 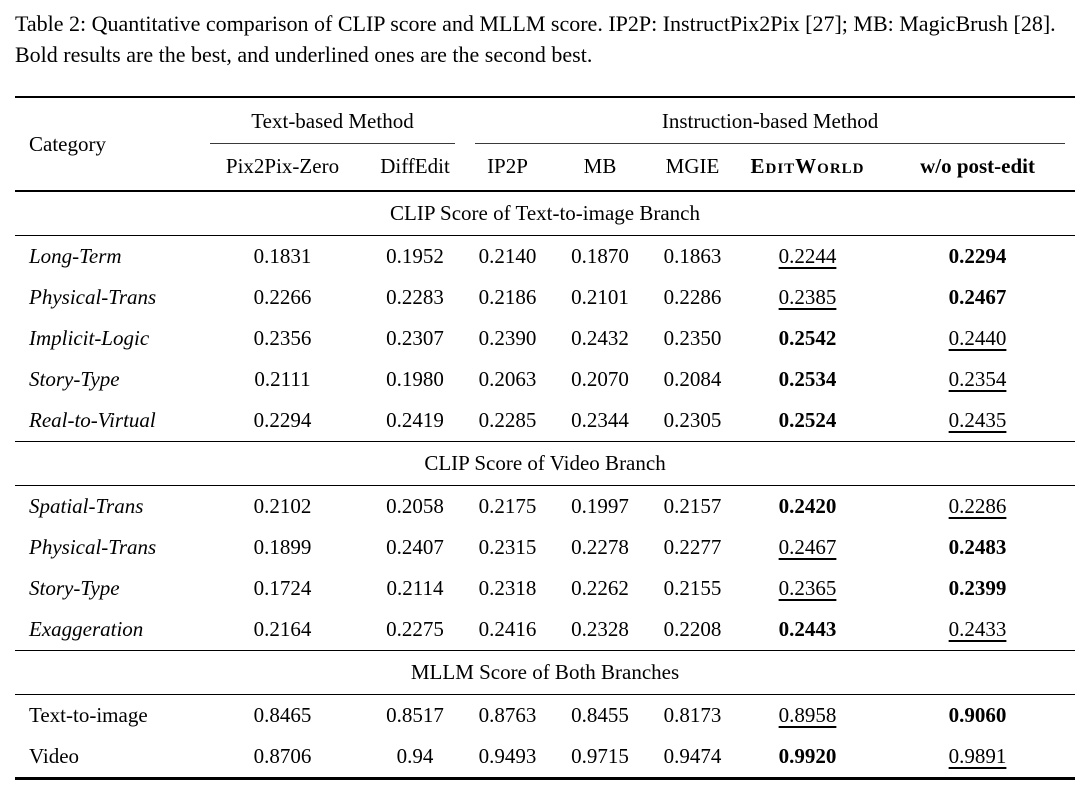 What do you see at coordinates (977, 297) in the screenshot?
I see `value-cell-best: 0.2467` at bounding box center [977, 297].